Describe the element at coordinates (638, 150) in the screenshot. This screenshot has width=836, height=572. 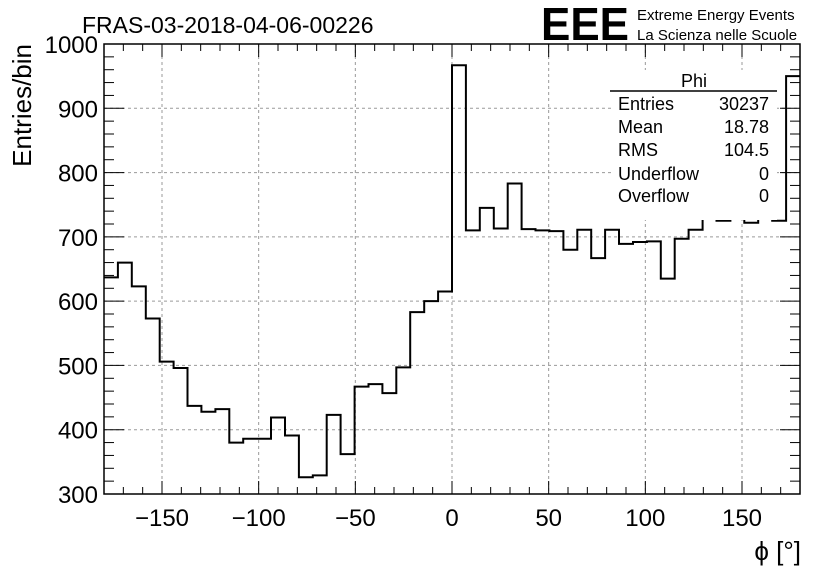
I see `stats-label-rms: RMS` at that location.